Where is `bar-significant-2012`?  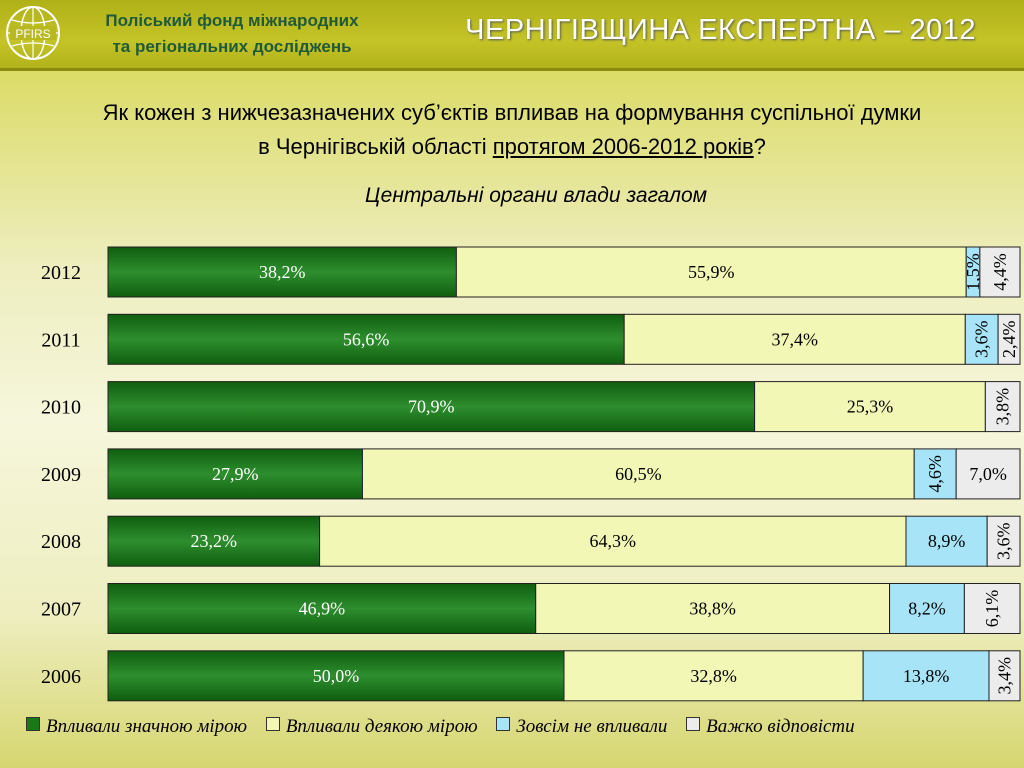 bar-significant-2012 is located at coordinates (282, 272).